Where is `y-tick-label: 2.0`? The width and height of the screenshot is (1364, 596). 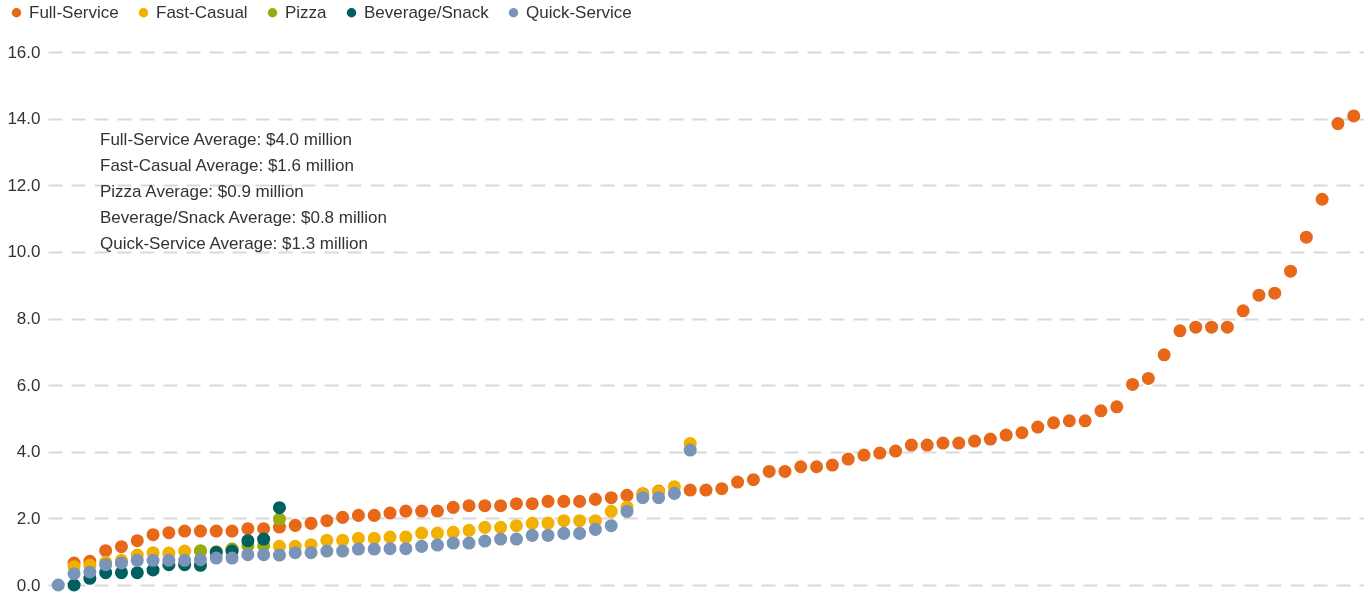 y-tick-label: 2.0 is located at coordinates (28, 518).